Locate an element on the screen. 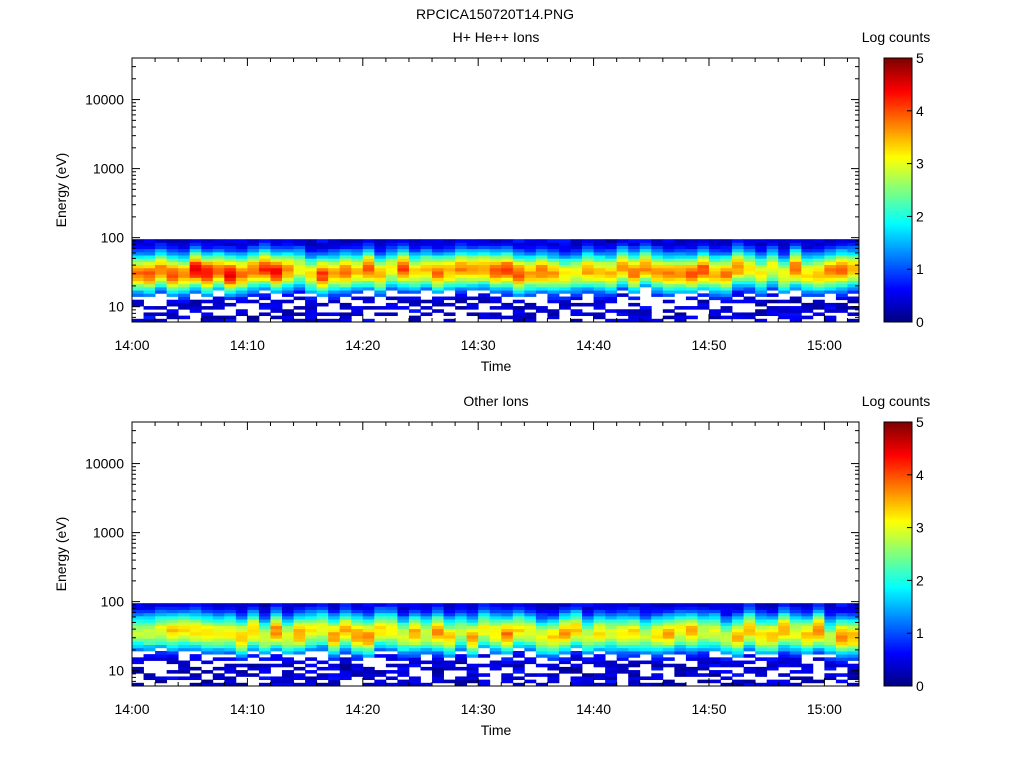 This screenshot has width=1024, height=768. y-tick-label: 10000 is located at coordinates (104, 100).